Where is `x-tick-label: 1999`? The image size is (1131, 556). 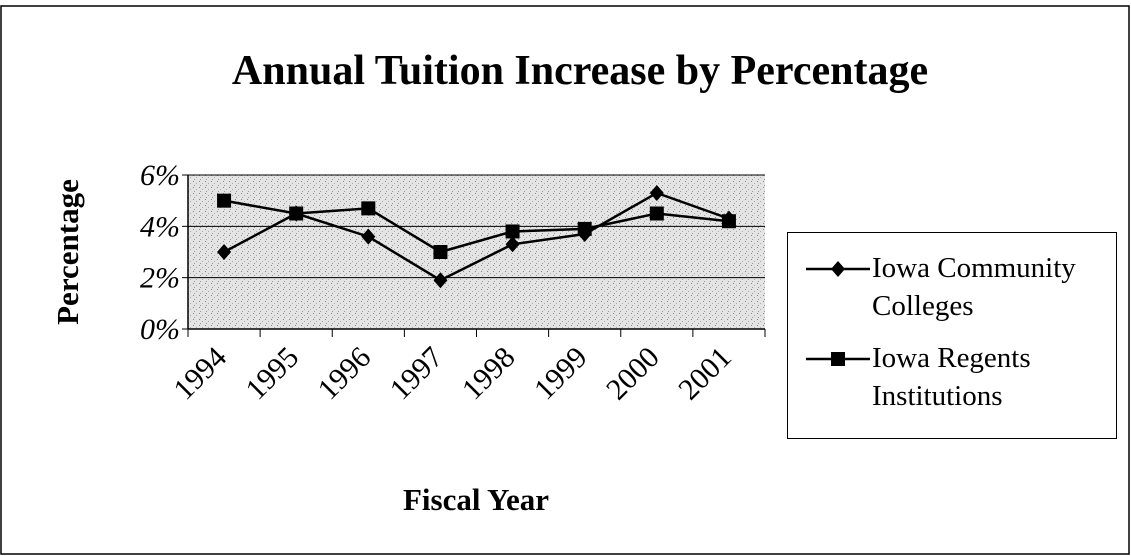 x-tick-label: 1999 is located at coordinates (561, 374).